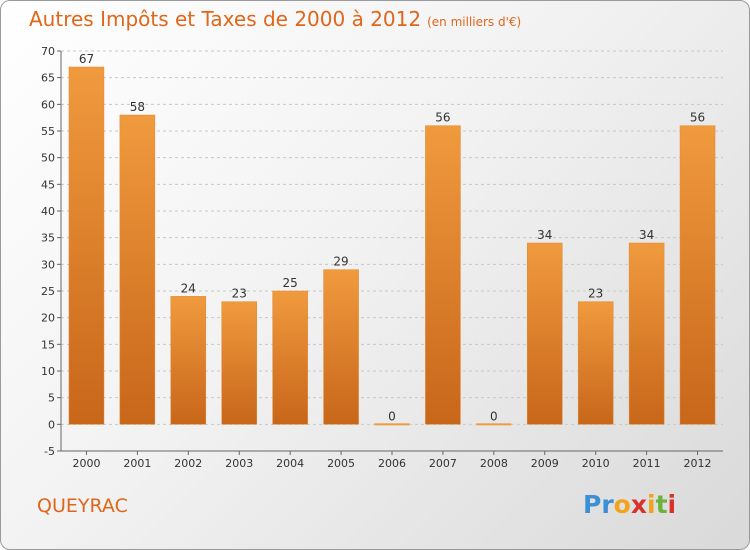 Image resolution: width=750 pixels, height=550 pixels. Describe the element at coordinates (48, 264) in the screenshot. I see `y-tick-label: 30` at that location.